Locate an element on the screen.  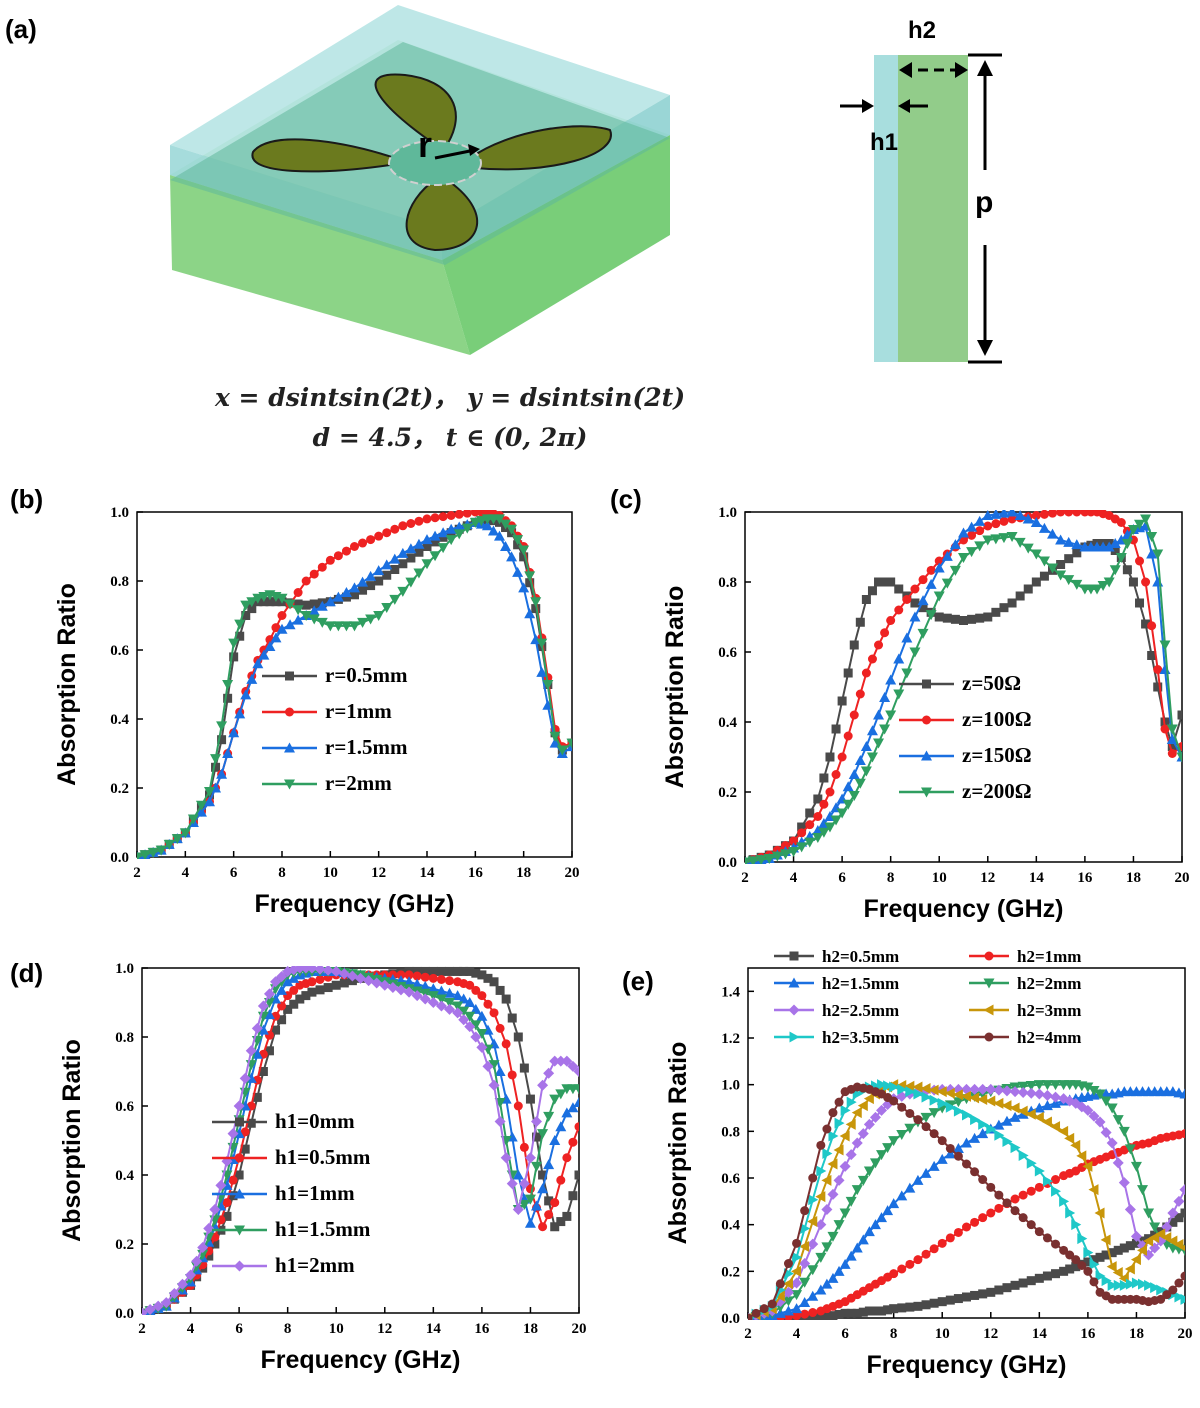
legend-marker is located at coordinates (289, 676).